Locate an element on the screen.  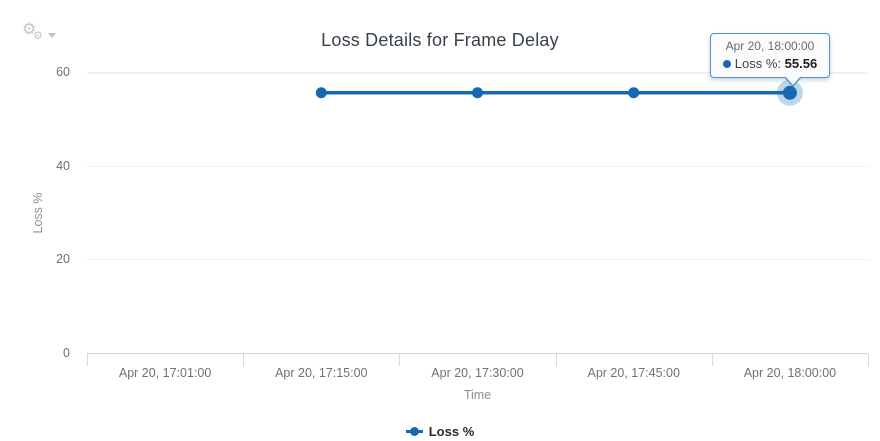
tooltip-series-label: Loss %: is located at coordinates (758, 63).